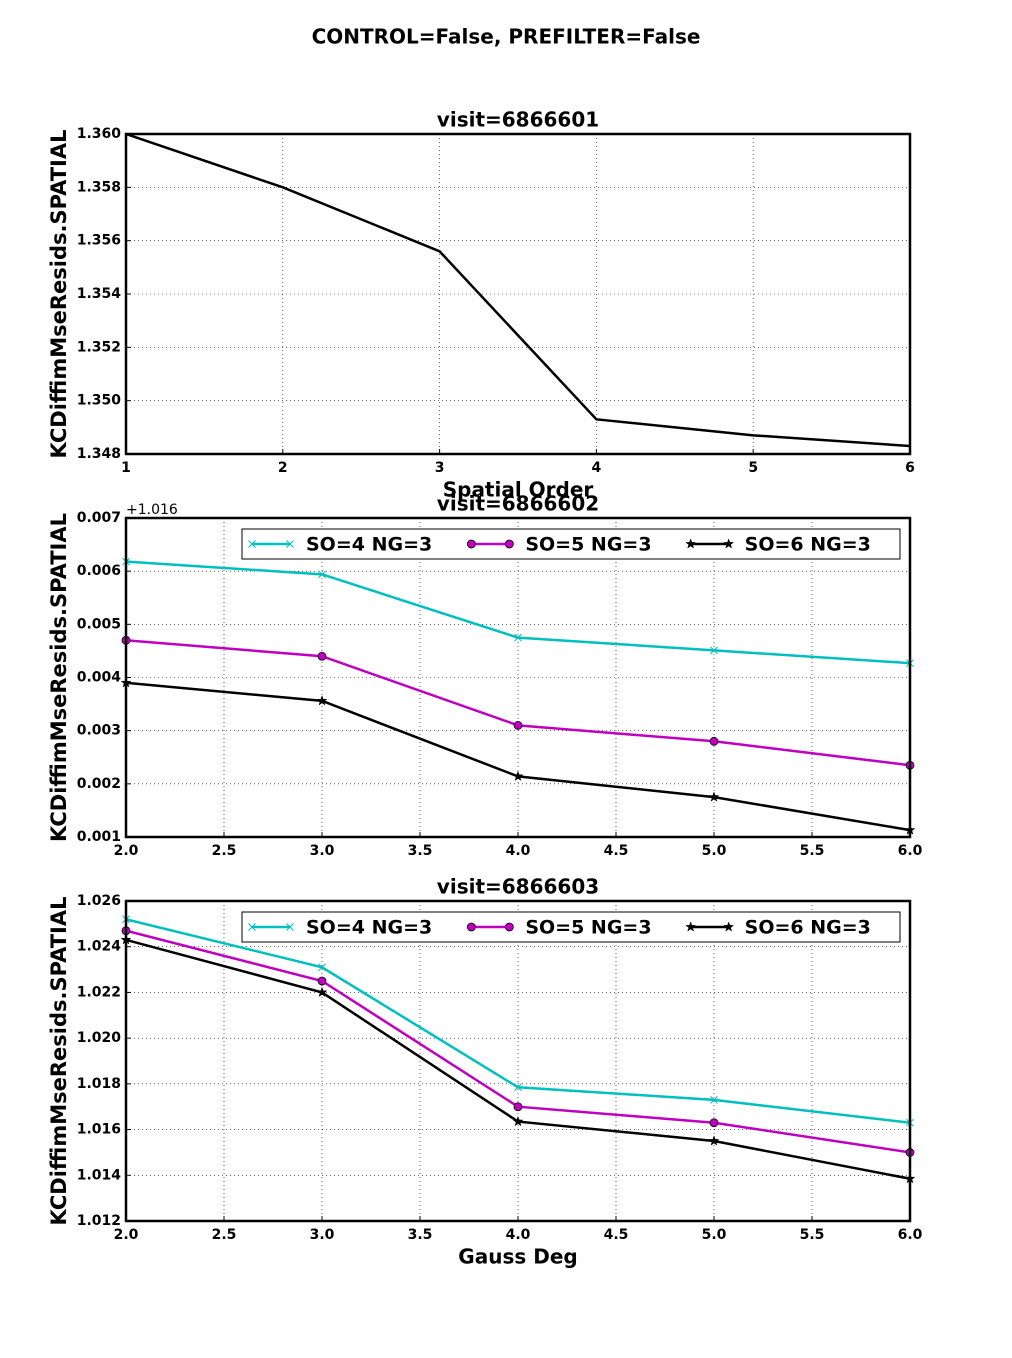  What do you see at coordinates (99, 571) in the screenshot?
I see `y-tick-label: 0.006` at bounding box center [99, 571].